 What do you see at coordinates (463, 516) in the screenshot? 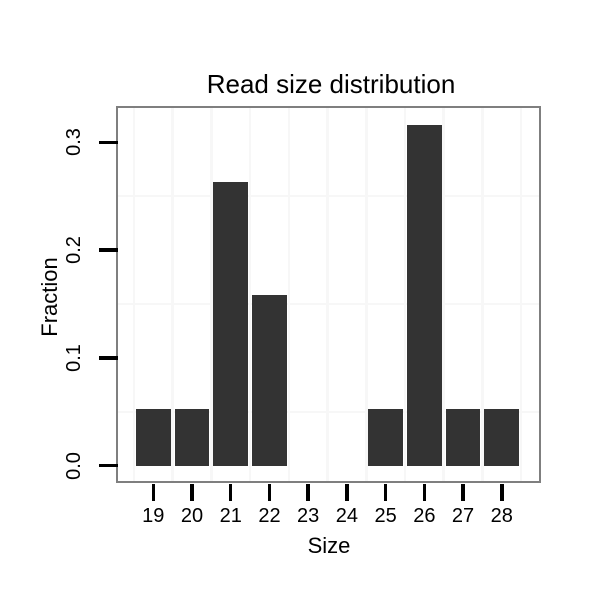
I see `x-tick-label: 27` at bounding box center [463, 516].